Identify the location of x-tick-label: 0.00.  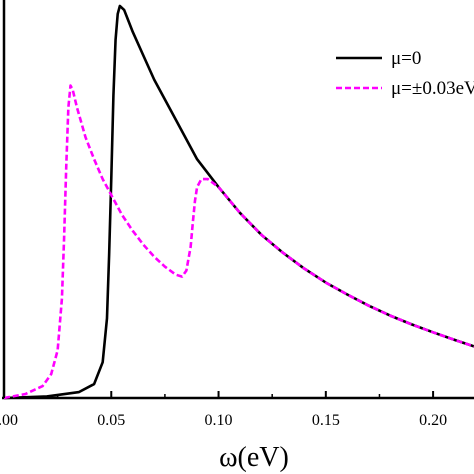
(9, 420).